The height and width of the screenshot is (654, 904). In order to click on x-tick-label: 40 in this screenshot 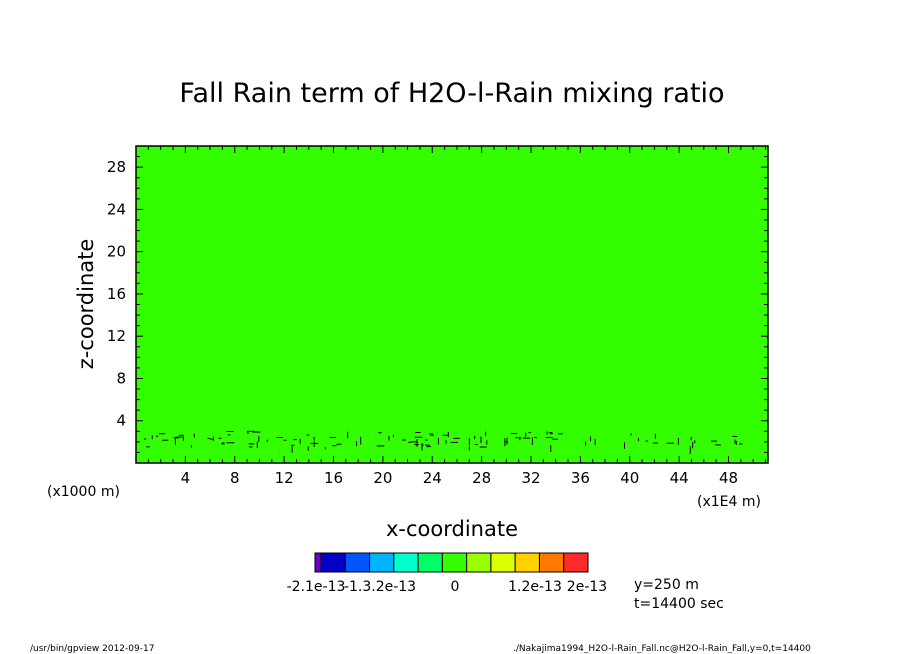, I will do `click(629, 478)`.